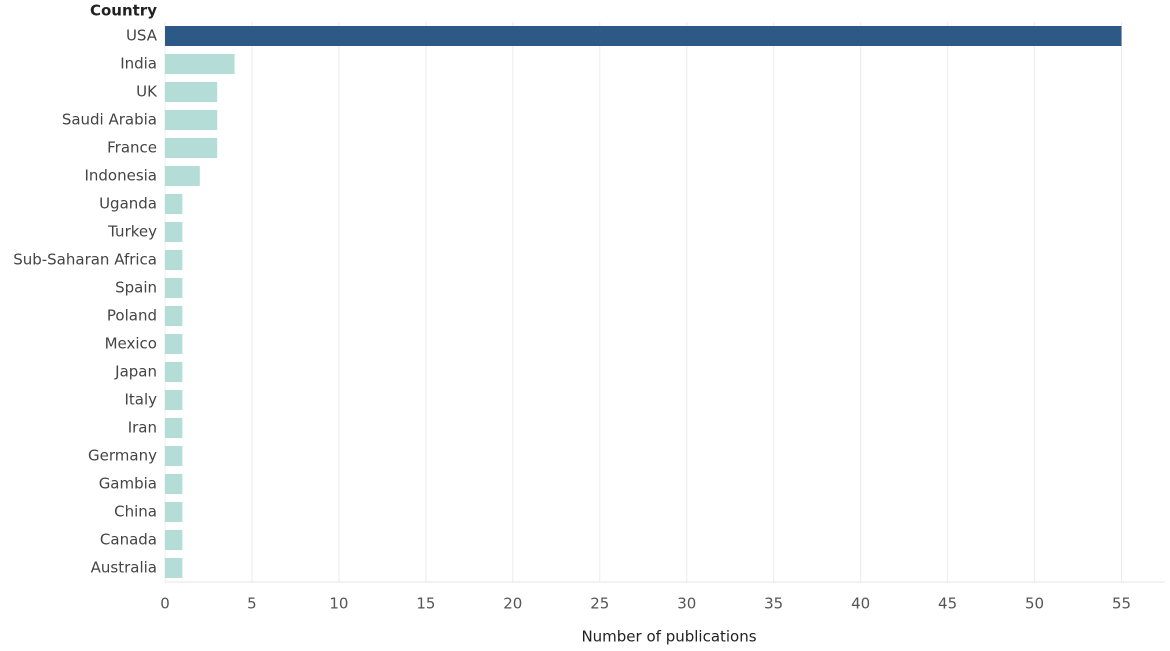  I want to click on y-tick-label: Japan, so click(135, 372).